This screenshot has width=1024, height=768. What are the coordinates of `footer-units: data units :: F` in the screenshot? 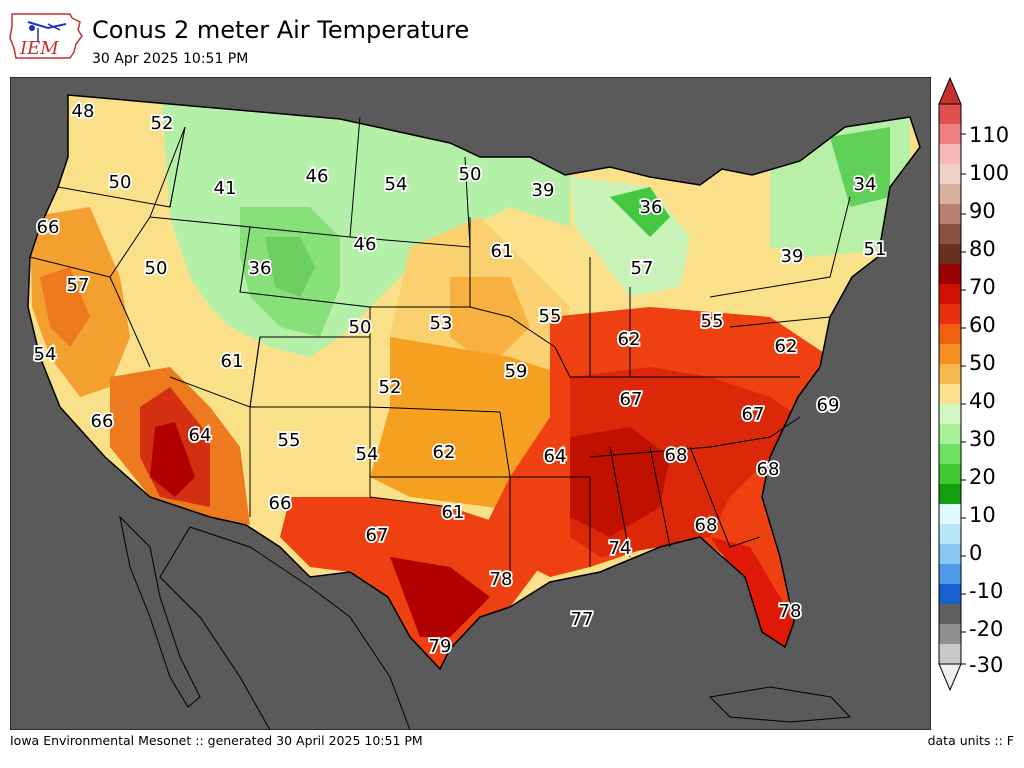 It's located at (970, 740).